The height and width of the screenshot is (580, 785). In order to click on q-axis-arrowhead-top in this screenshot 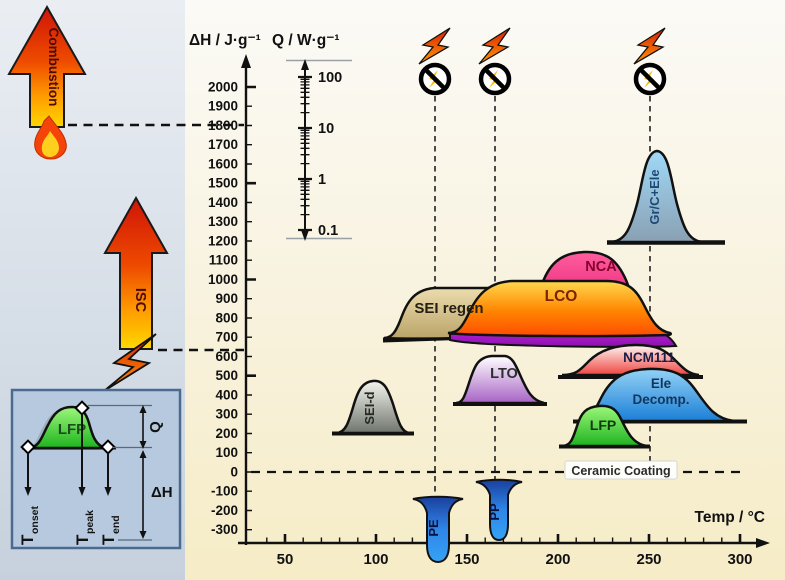, I will do `click(305, 64)`.